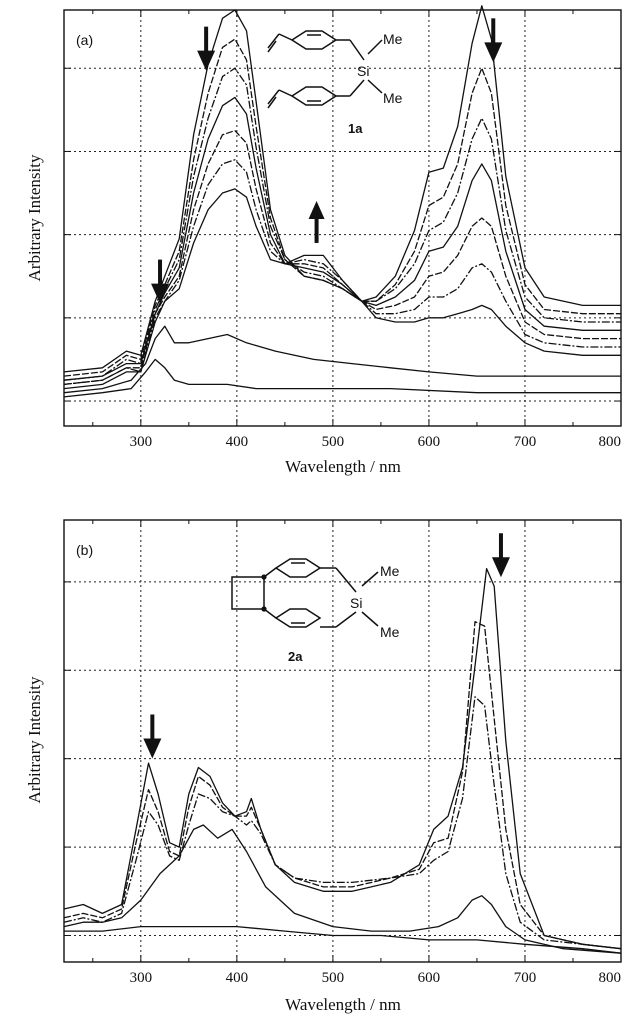 The image size is (638, 1016). What do you see at coordinates (370, 579) in the screenshot?
I see `me-bond-top-b` at bounding box center [370, 579].